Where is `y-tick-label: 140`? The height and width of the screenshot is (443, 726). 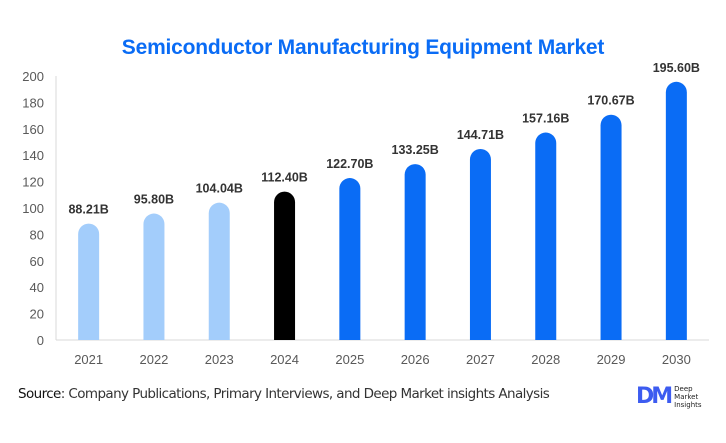
y-tick-label: 140 is located at coordinates (33, 155).